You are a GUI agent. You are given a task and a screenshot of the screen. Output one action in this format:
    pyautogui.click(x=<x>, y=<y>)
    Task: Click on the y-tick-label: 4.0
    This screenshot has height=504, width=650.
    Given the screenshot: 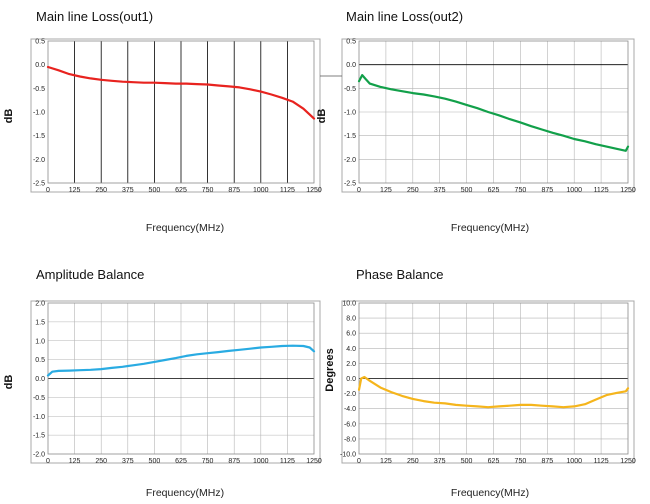 What is the action you would take?
    pyautogui.click(x=351, y=349)
    